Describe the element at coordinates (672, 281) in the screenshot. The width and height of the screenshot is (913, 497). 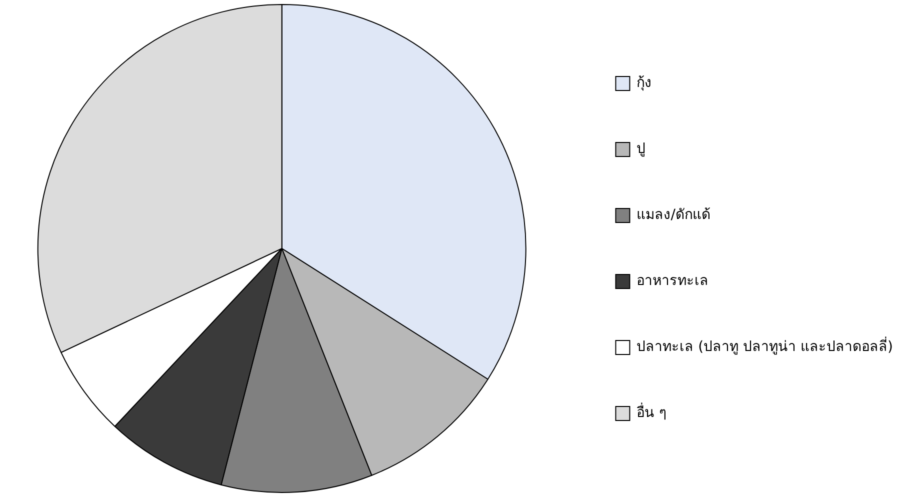
I see `legend-label: อาหารทะเล` at that location.